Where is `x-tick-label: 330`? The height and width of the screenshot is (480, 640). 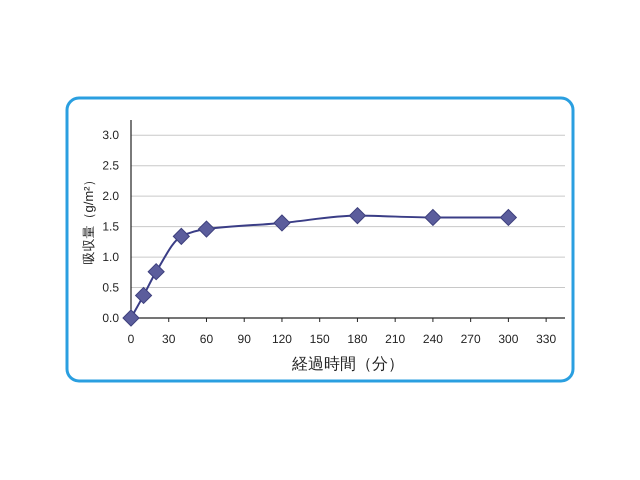
x-tick-label: 330 is located at coordinates (546, 339).